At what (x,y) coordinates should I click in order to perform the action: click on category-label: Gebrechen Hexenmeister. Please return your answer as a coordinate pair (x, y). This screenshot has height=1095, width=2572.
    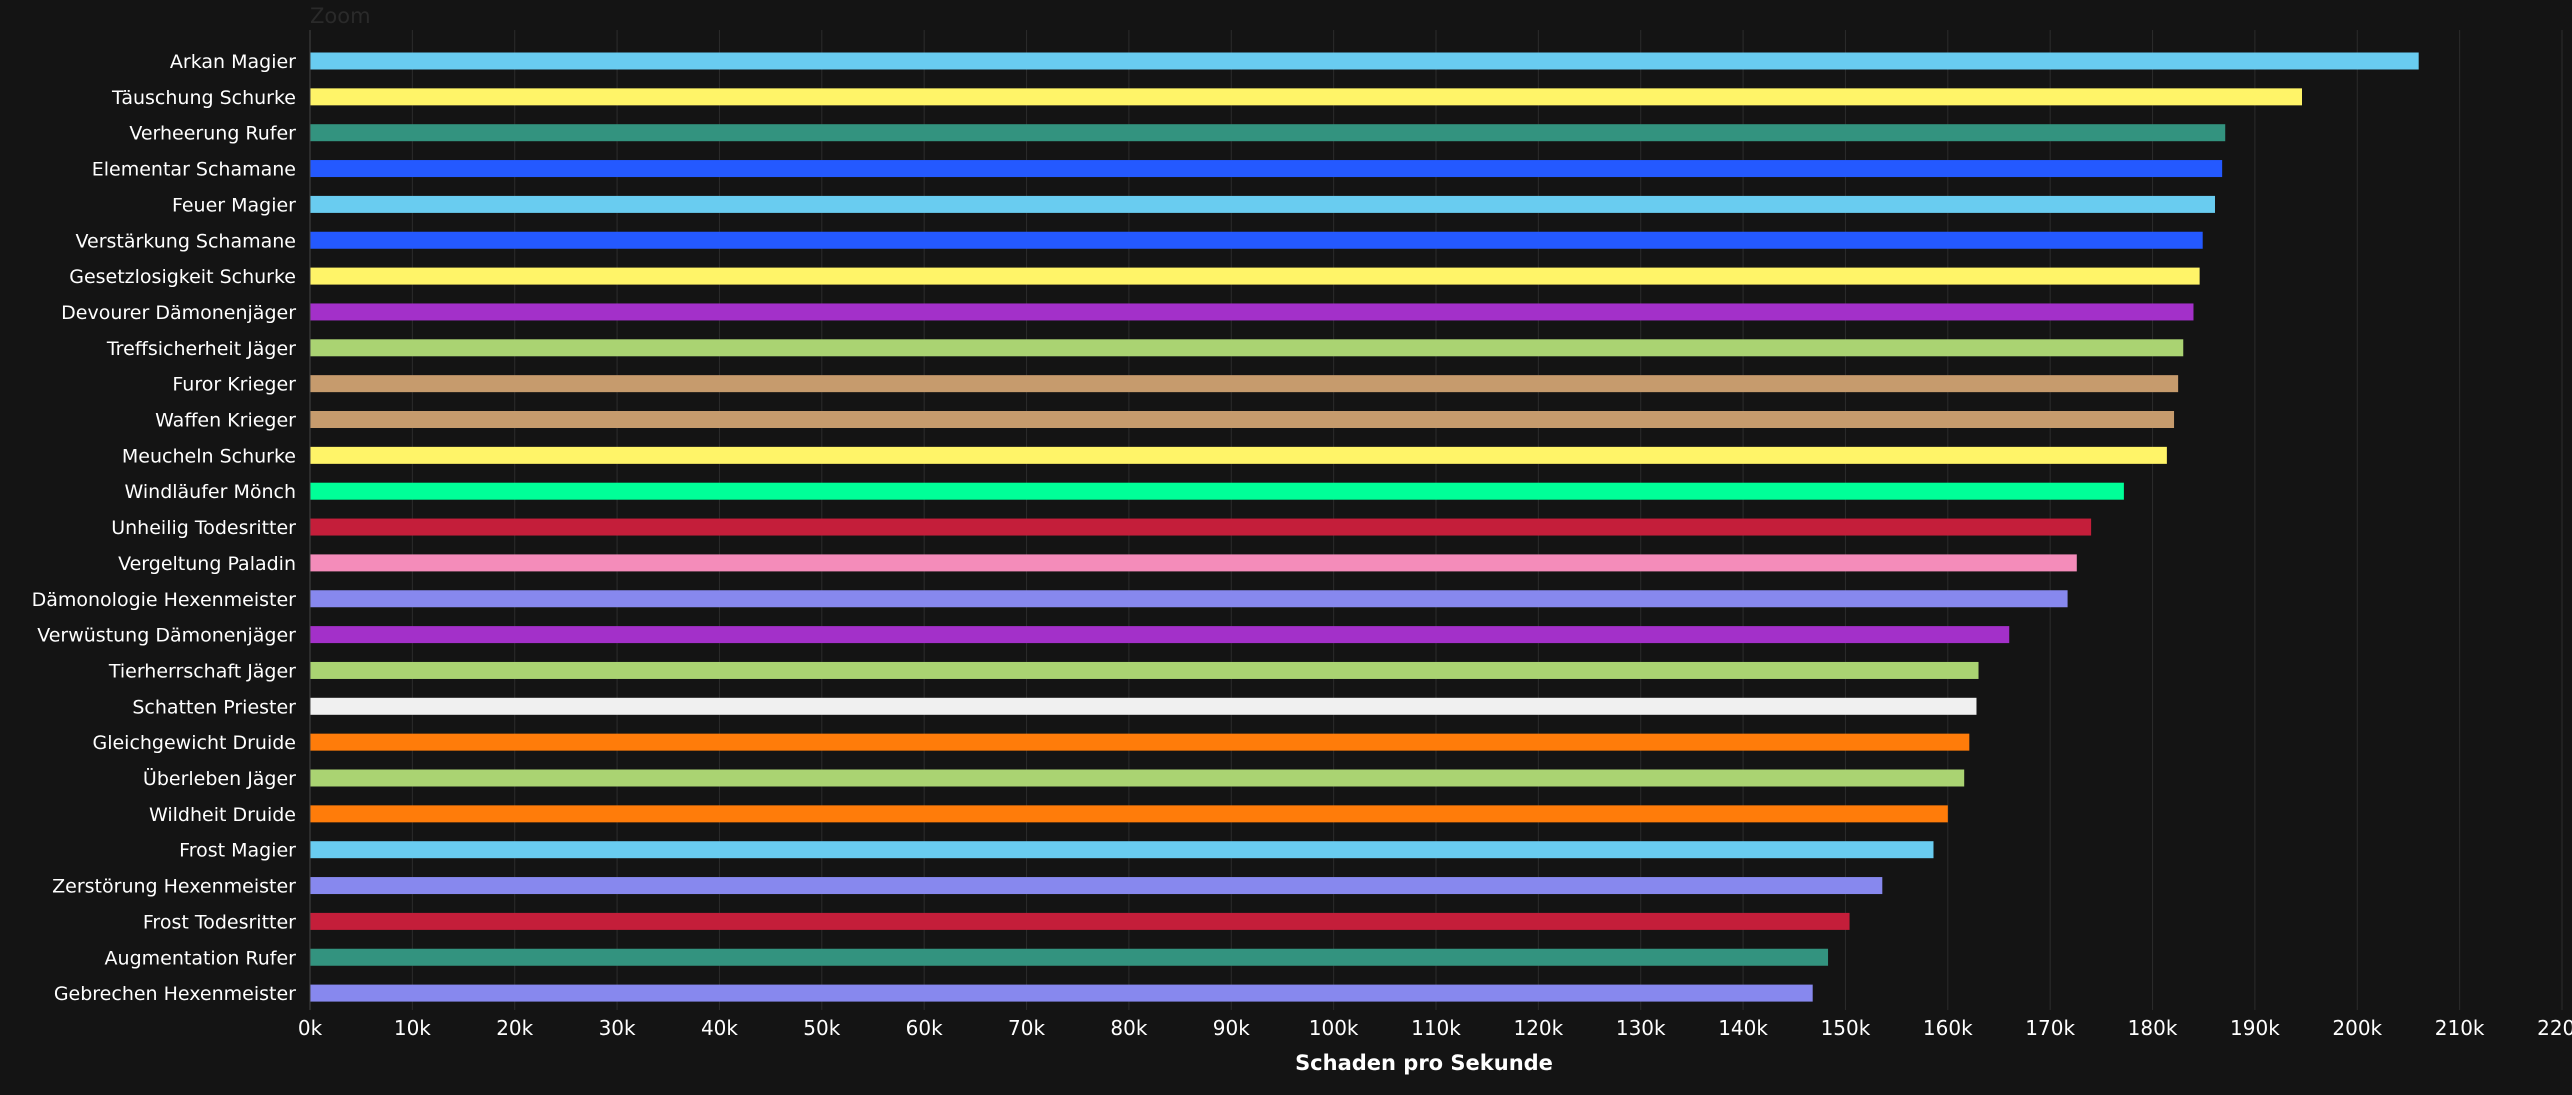
    Looking at the image, I should click on (175, 994).